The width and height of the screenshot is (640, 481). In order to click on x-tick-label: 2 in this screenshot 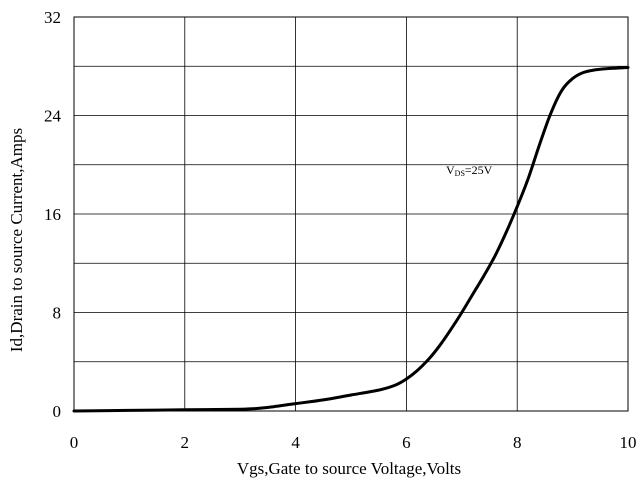, I will do `click(185, 442)`.